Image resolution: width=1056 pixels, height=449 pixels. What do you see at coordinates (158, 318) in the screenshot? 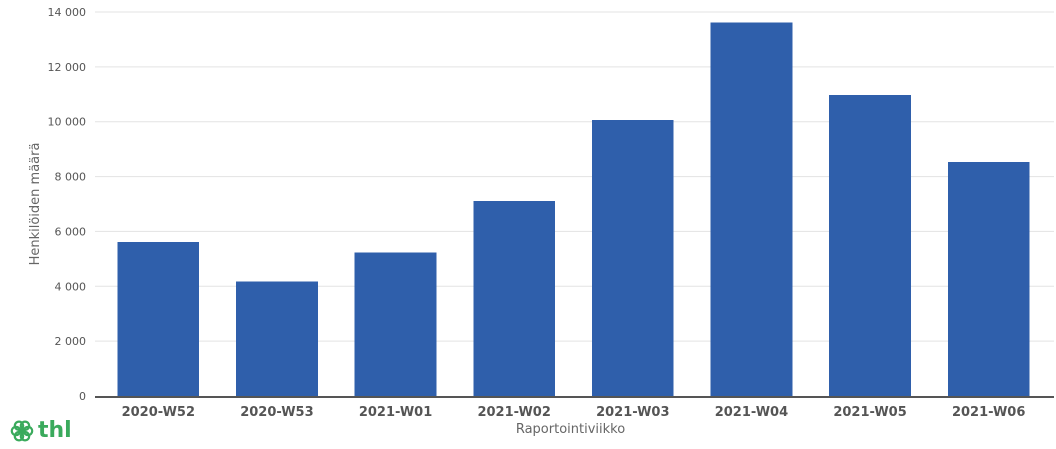
I see `bar-2020-W52` at bounding box center [158, 318].